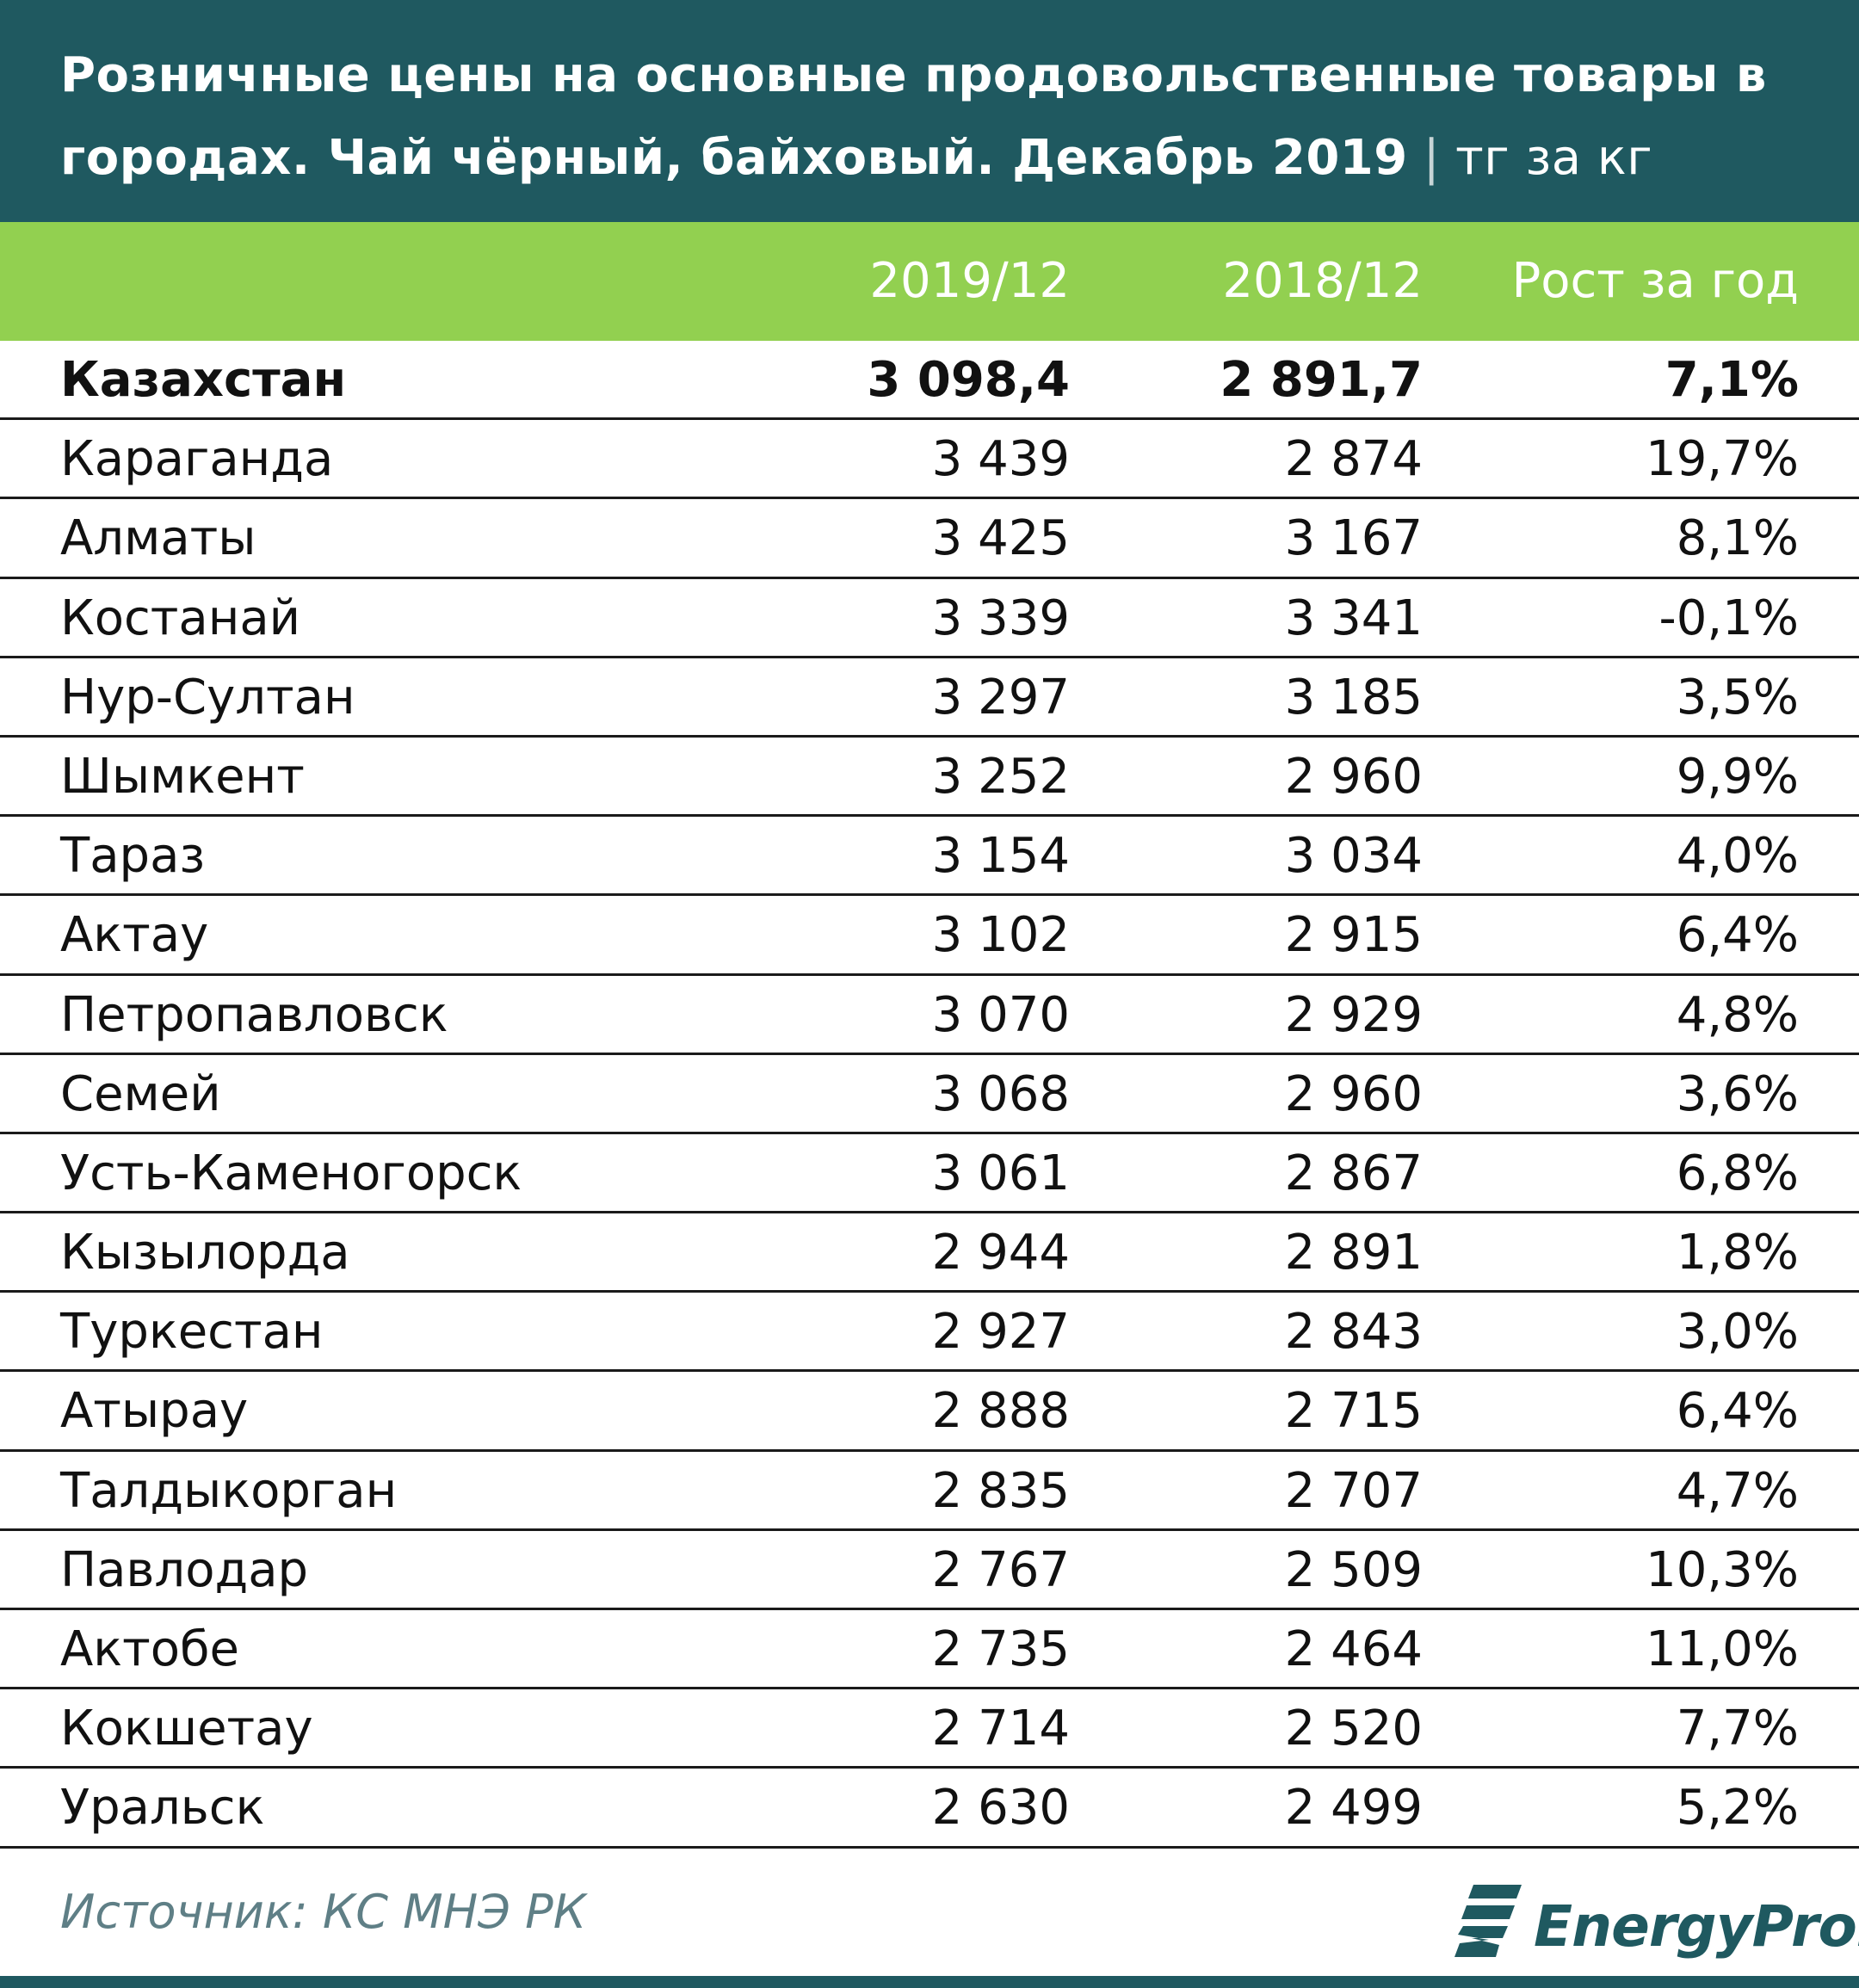 The image size is (1859, 1988). What do you see at coordinates (1723, 1649) in the screenshot?
I see `growth-value: 11,0%` at bounding box center [1723, 1649].